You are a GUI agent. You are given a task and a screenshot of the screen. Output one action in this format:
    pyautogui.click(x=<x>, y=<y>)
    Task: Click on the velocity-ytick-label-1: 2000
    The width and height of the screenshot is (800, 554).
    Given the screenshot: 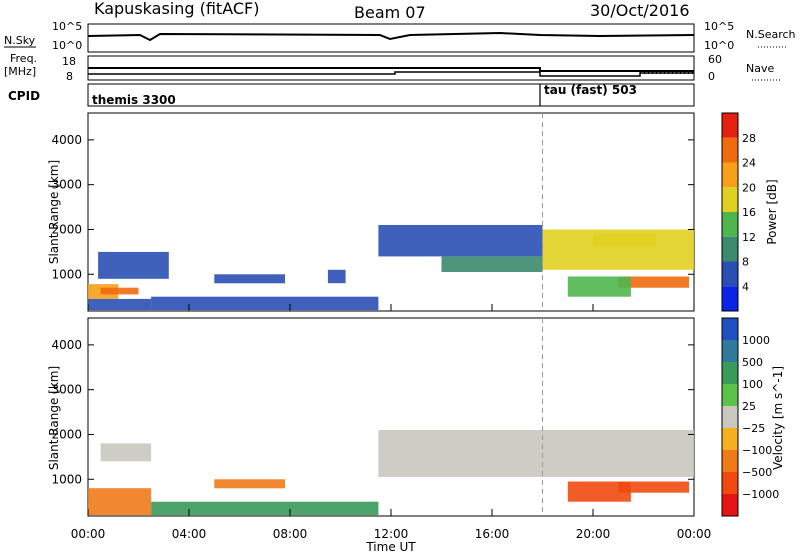 What is the action you would take?
    pyautogui.click(x=66, y=434)
    